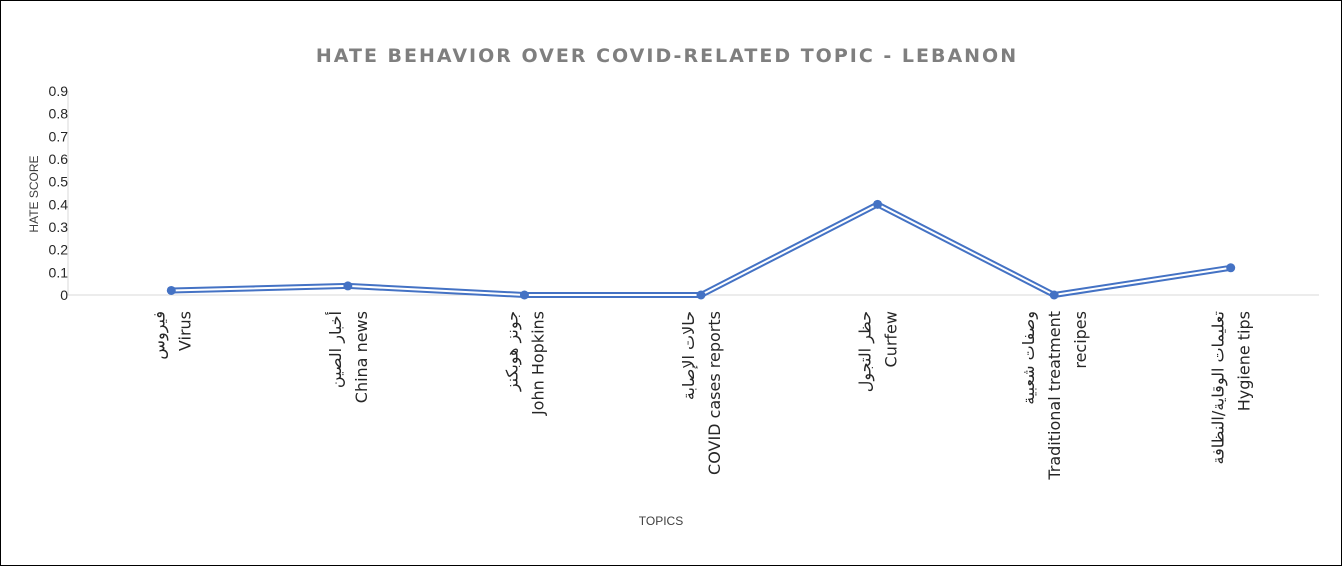 The image size is (1342, 567). What do you see at coordinates (361, 357) in the screenshot?
I see `x-tick-label: China news` at bounding box center [361, 357].